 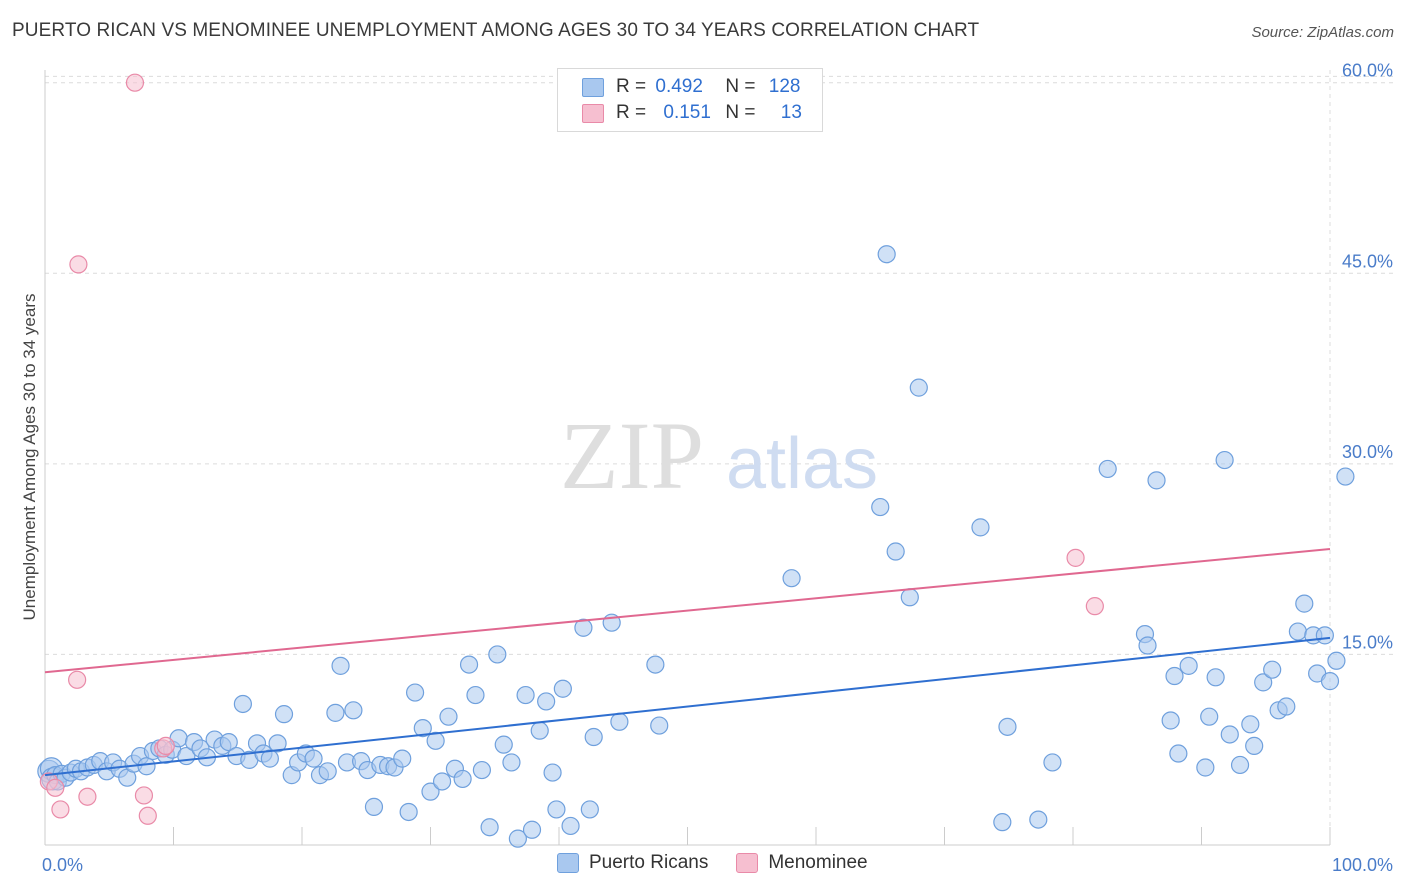 I want to click on watermark-zip: ZIP, so click(x=632, y=455).